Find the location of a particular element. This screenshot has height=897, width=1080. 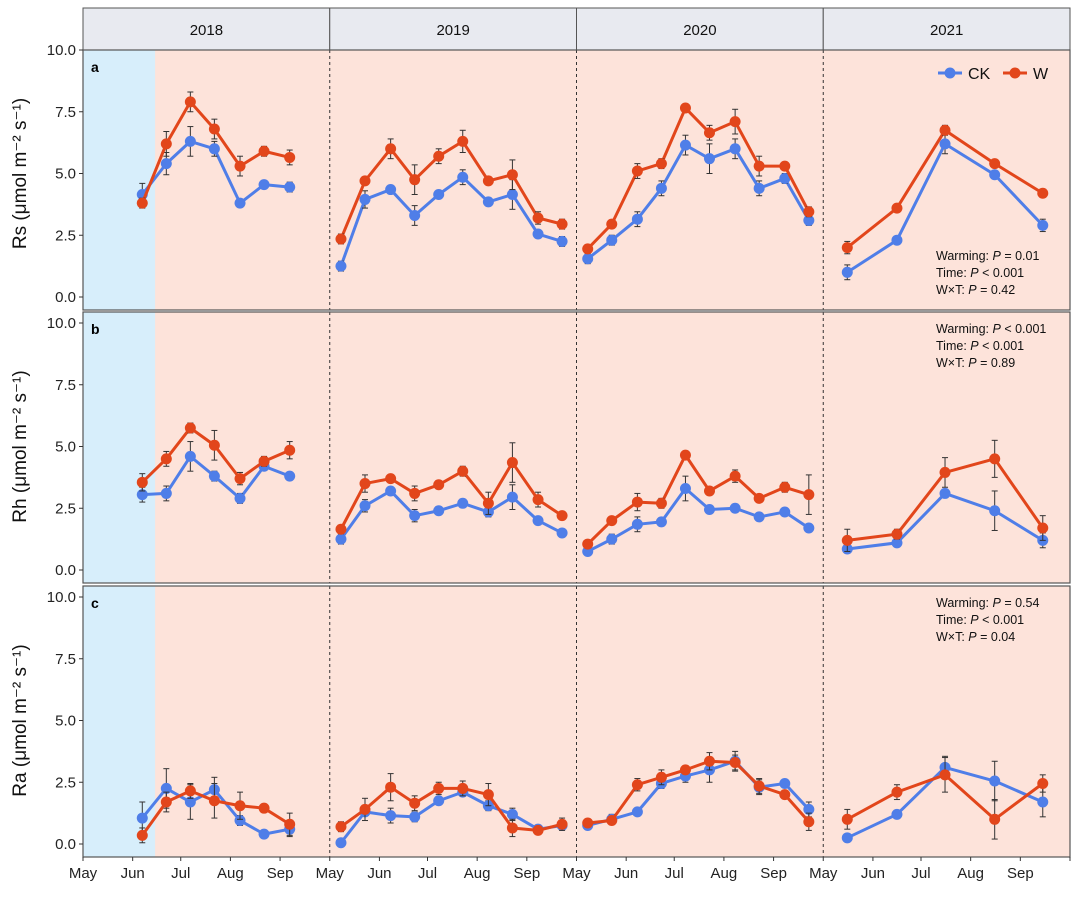

x-tick-label: Jun is located at coordinates (379, 873).